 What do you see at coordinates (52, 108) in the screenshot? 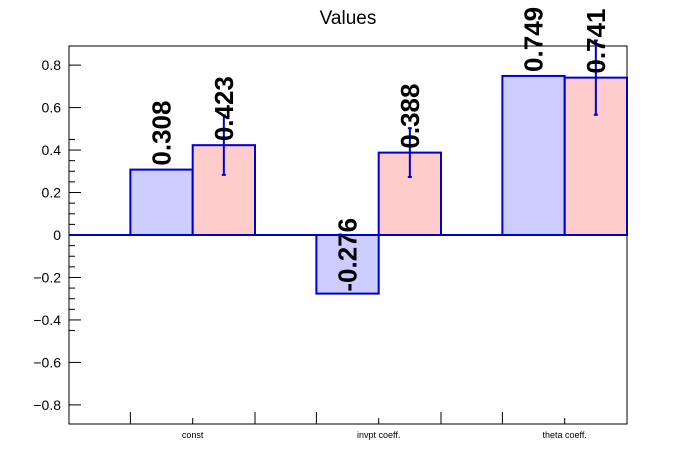
I see `y-tick-label: 0.6` at bounding box center [52, 108].